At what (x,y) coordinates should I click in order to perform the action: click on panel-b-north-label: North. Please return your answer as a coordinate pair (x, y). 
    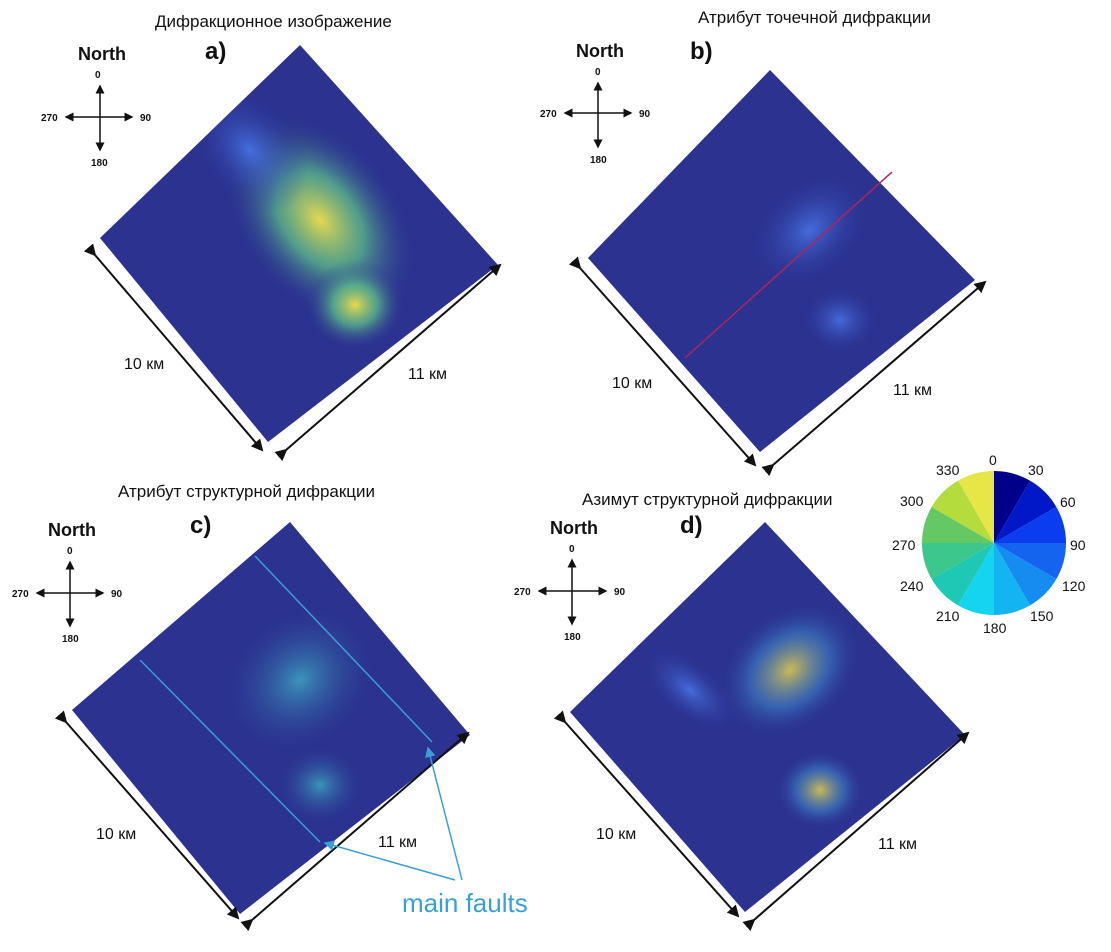
    Looking at the image, I should click on (600, 51).